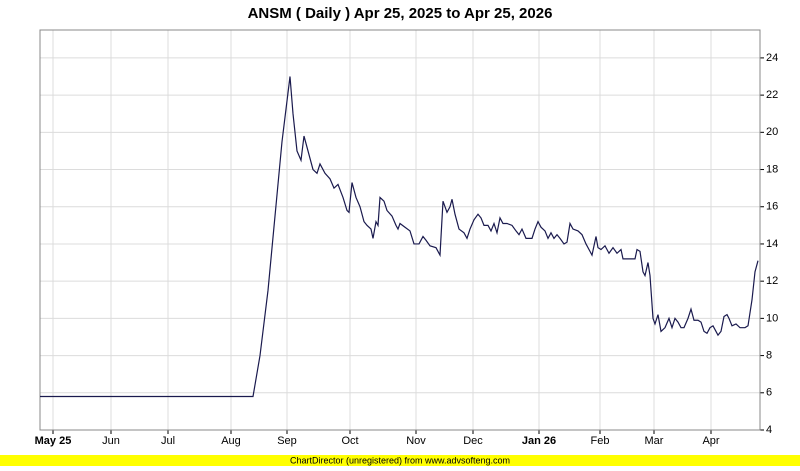 This screenshot has width=800, height=471. I want to click on y-tick-label: 18, so click(772, 169).